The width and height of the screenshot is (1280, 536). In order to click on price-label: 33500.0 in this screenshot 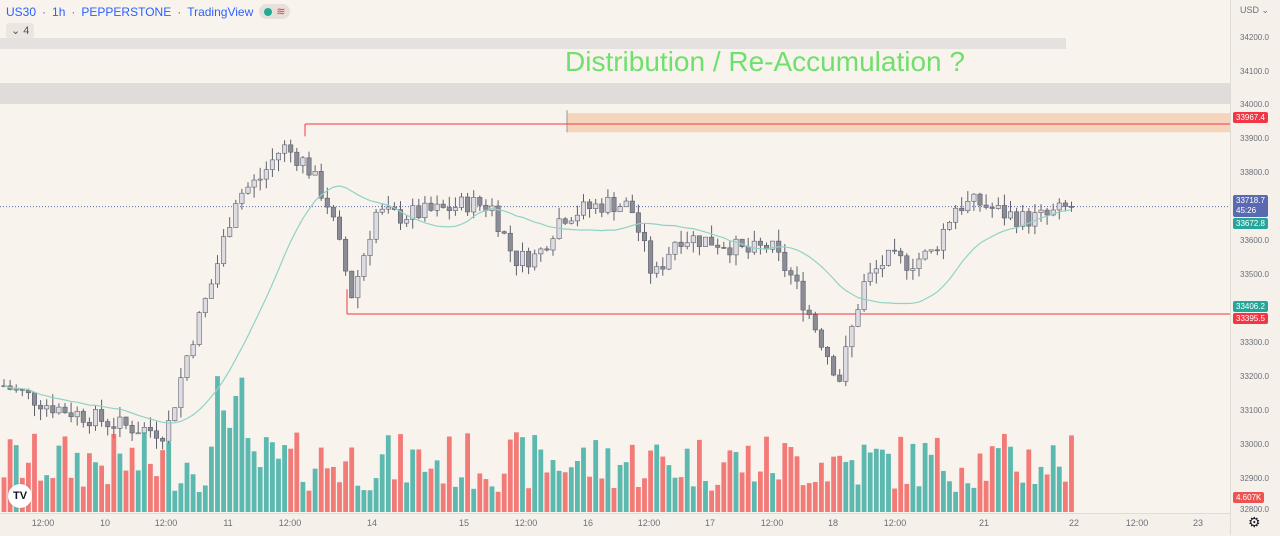, I will do `click(1254, 274)`.